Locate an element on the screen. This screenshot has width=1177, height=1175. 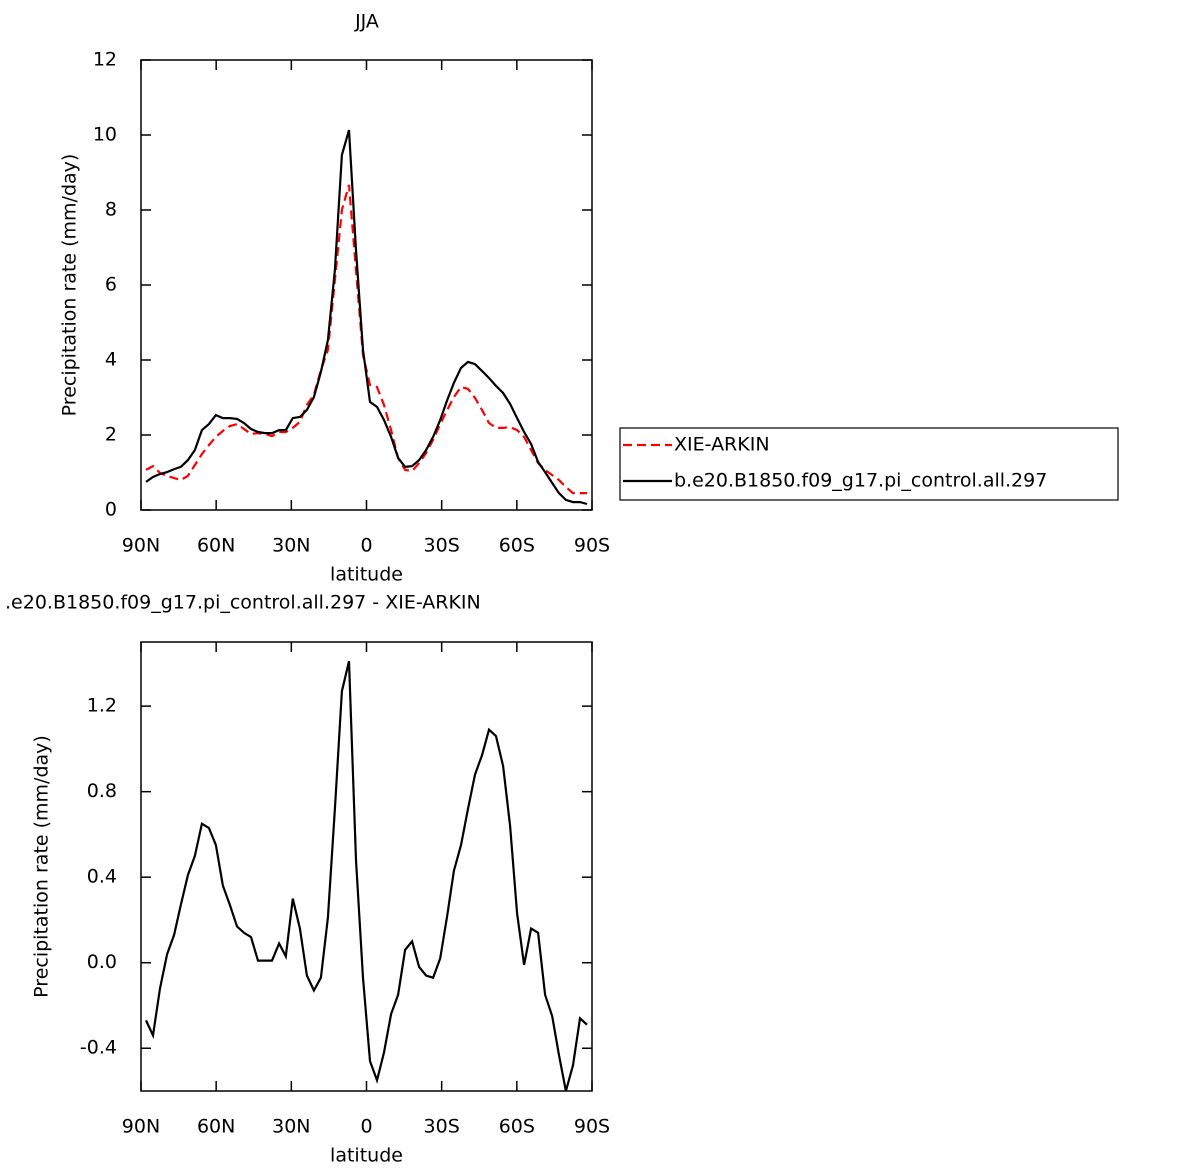
y-tick-label: 2 is located at coordinates (111, 435).